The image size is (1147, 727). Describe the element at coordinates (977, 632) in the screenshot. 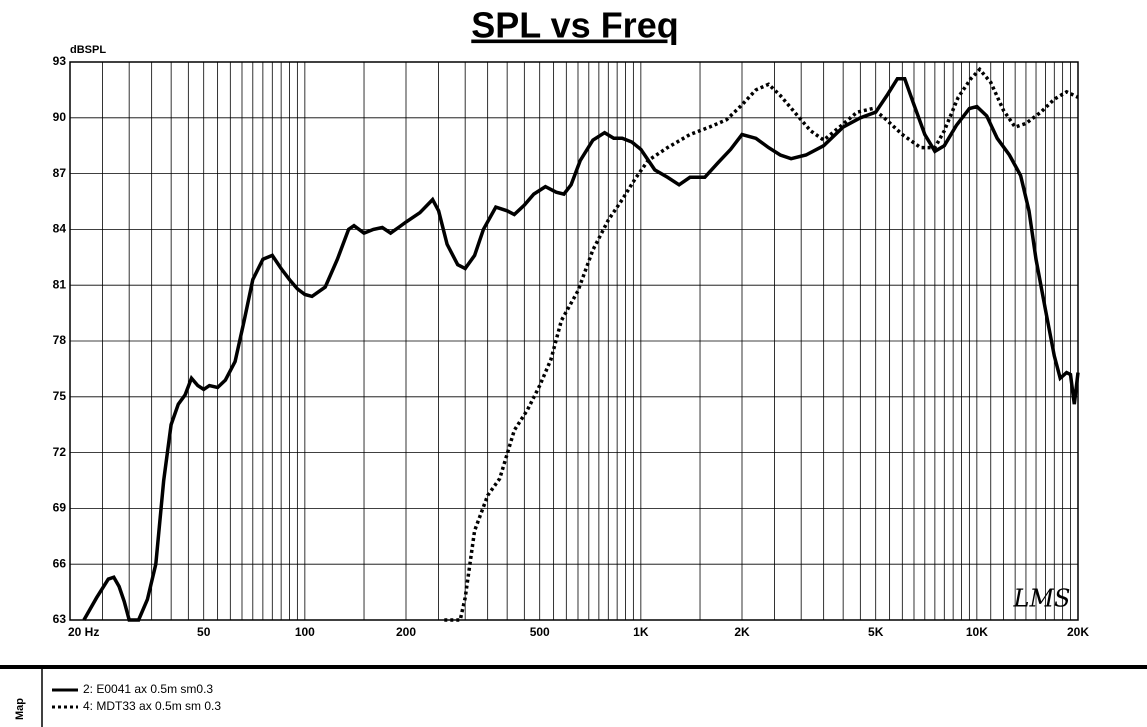

I see `x-tick-label: 10K` at that location.